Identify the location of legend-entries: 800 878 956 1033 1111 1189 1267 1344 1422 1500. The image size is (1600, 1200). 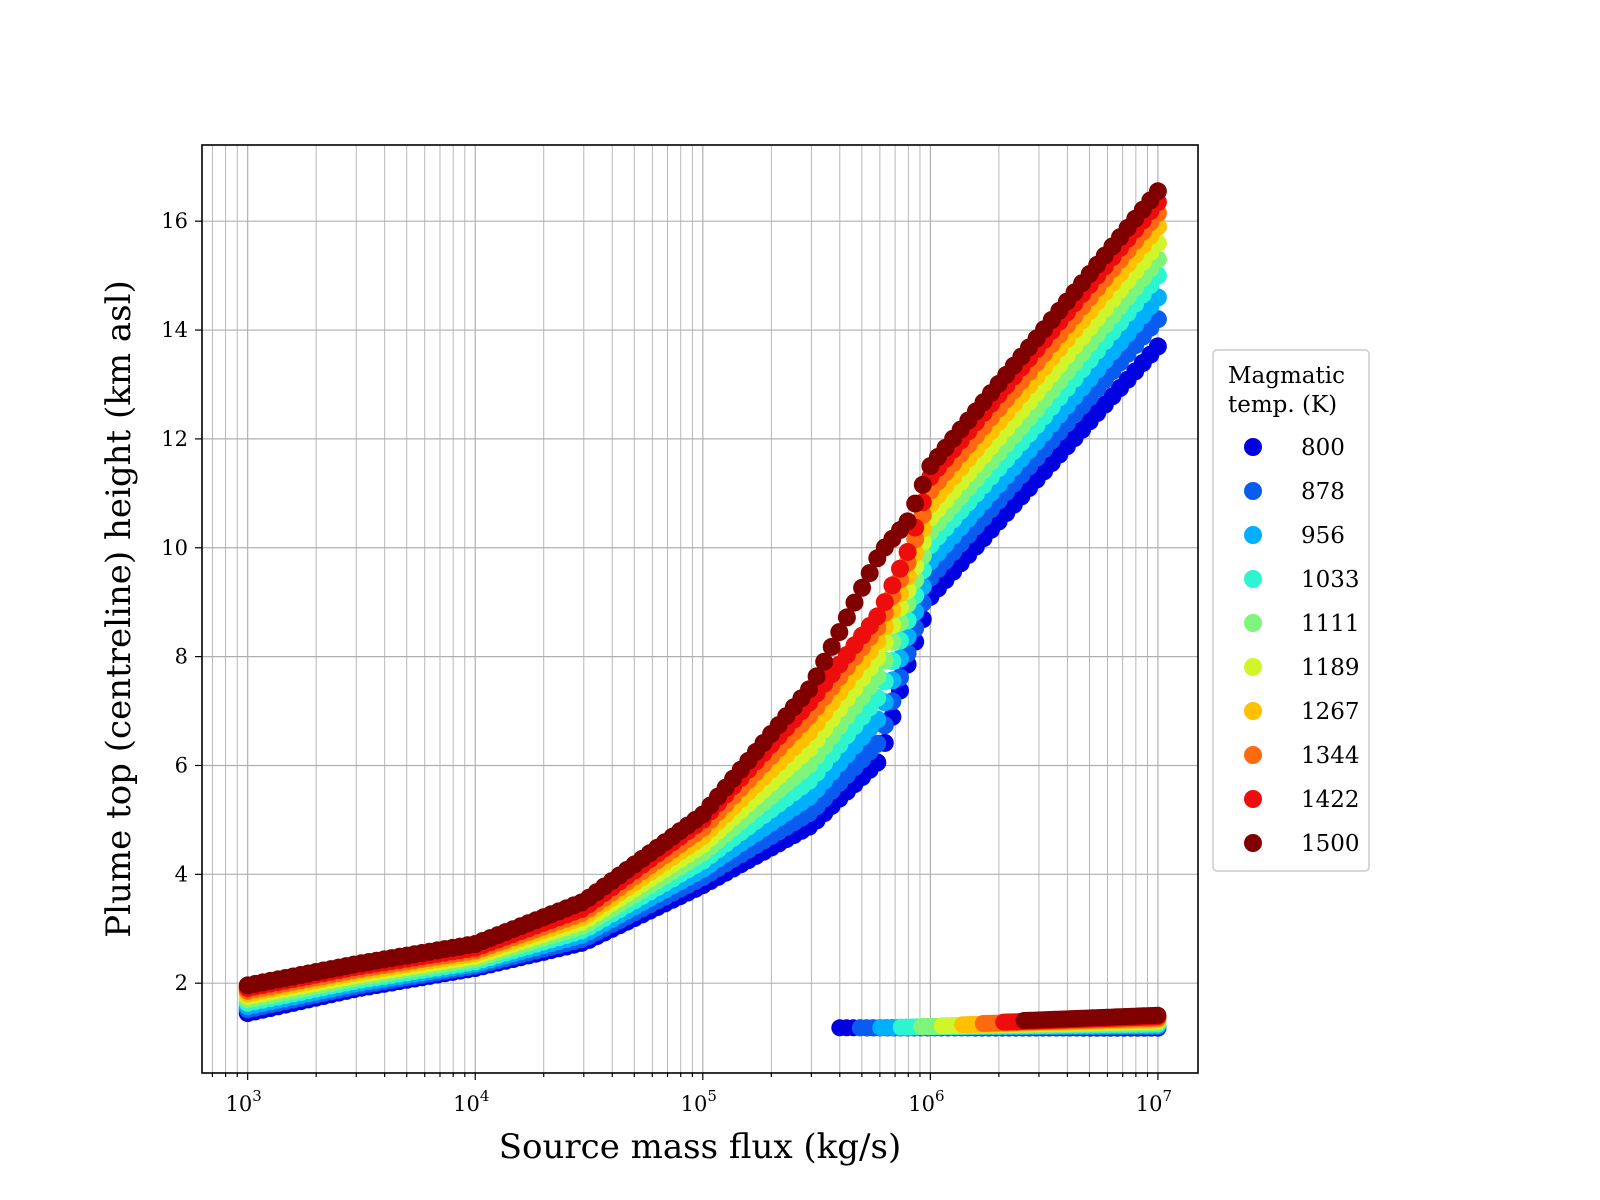
(1302, 646).